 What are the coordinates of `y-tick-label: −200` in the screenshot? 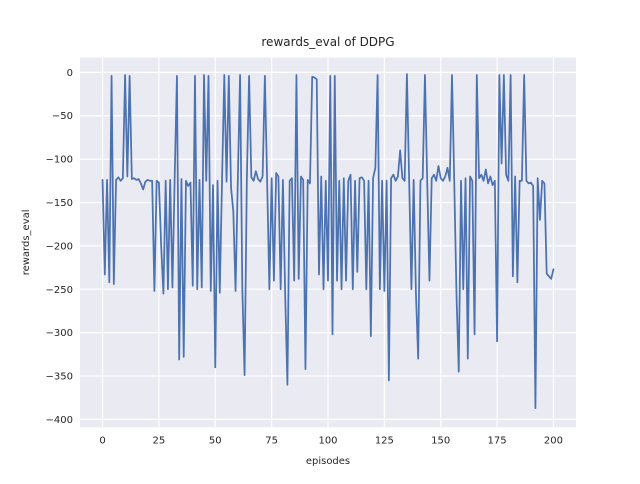 It's located at (59, 246).